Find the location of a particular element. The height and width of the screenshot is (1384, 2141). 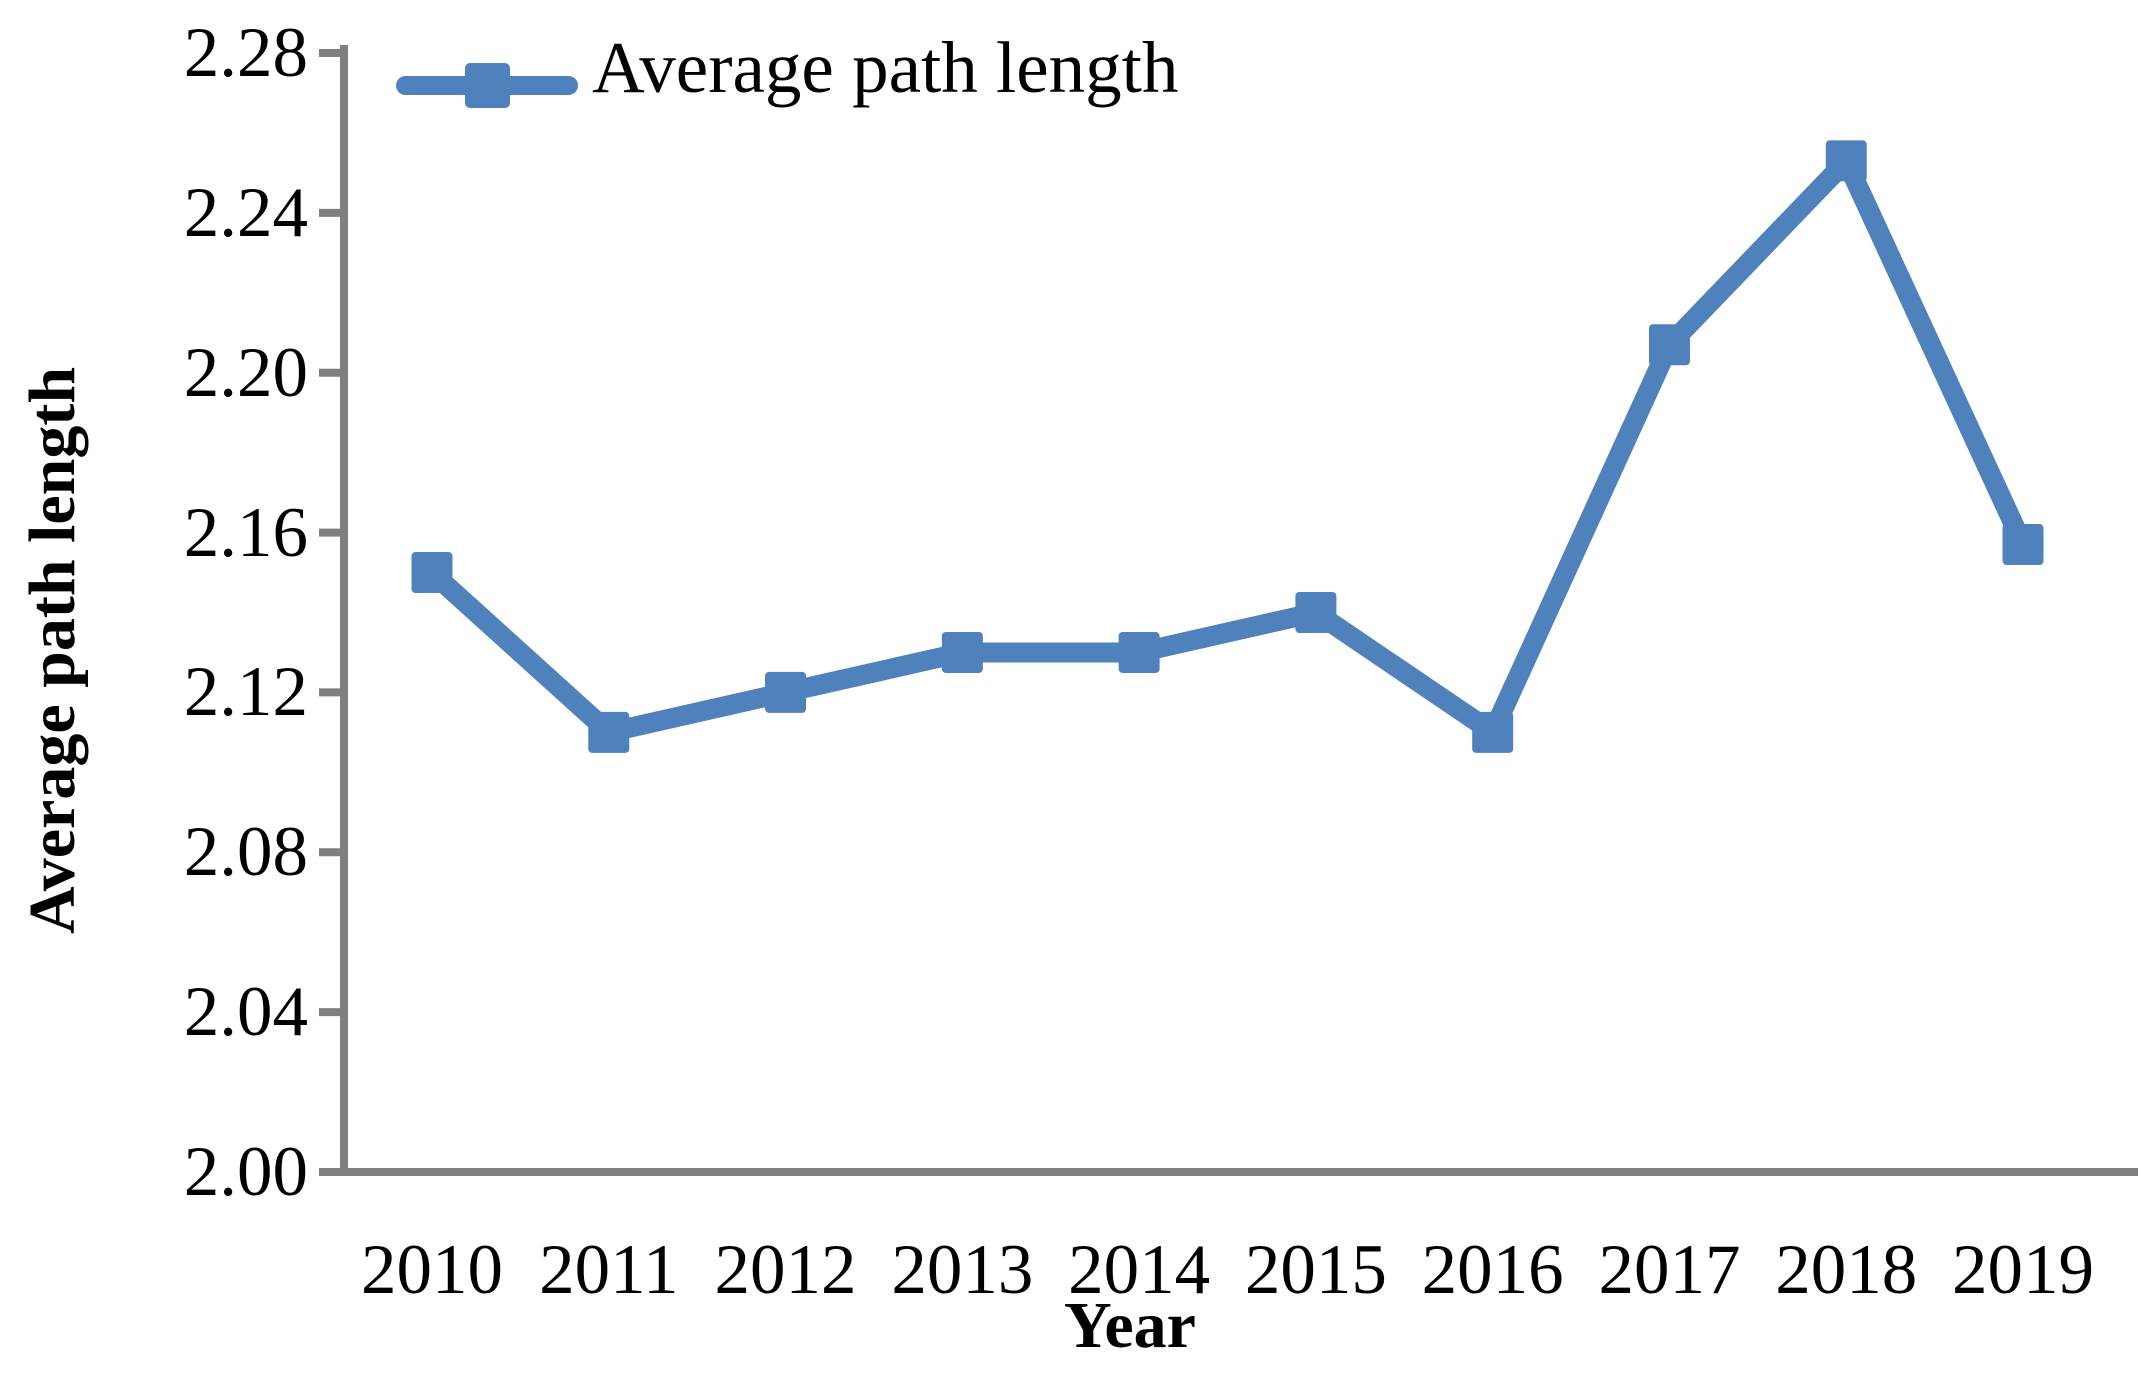

x-tick-label: 2011 is located at coordinates (609, 1270).